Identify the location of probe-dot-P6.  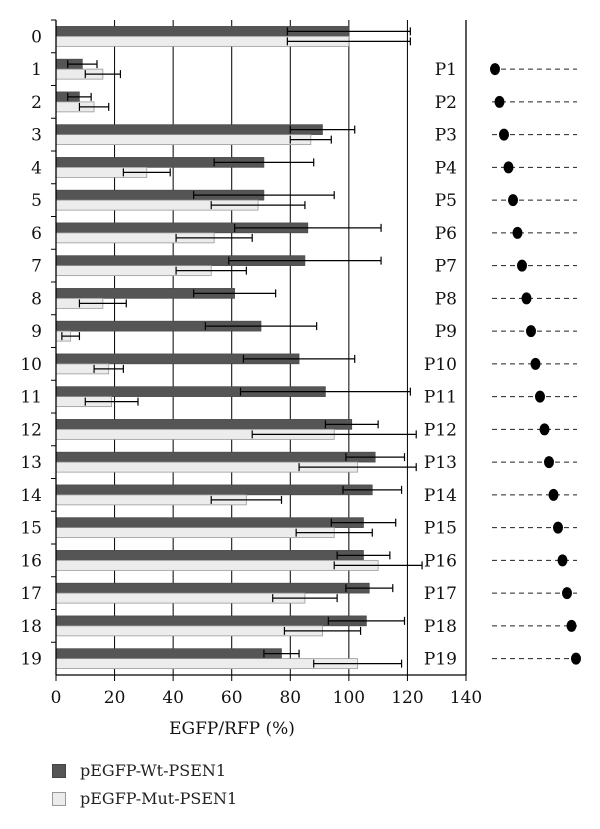
(517, 232).